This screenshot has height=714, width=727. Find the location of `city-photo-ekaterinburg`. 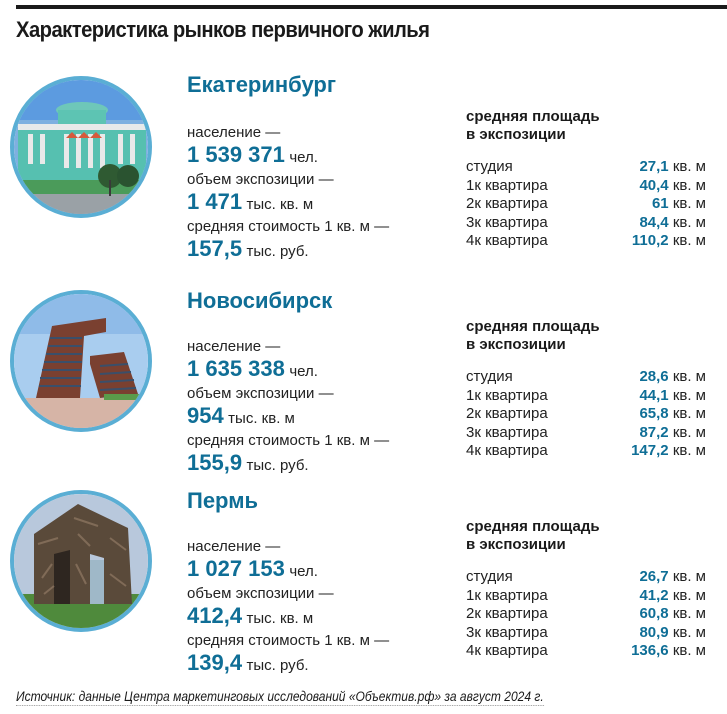

city-photo-ekaterinburg is located at coordinates (81, 147).